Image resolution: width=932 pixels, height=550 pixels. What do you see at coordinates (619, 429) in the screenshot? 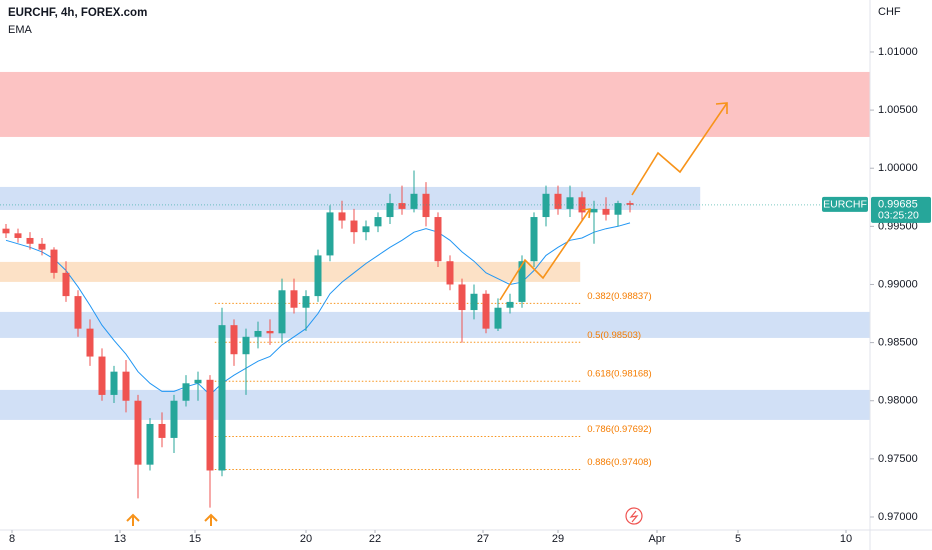
I see `fib-label: 0.786(0.97692)` at bounding box center [619, 429].